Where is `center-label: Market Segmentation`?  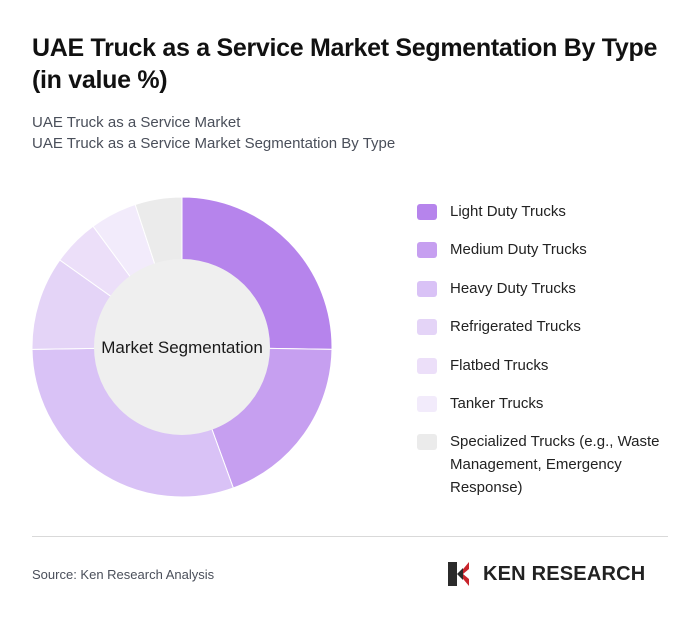 center-label: Market Segmentation is located at coordinates (182, 347).